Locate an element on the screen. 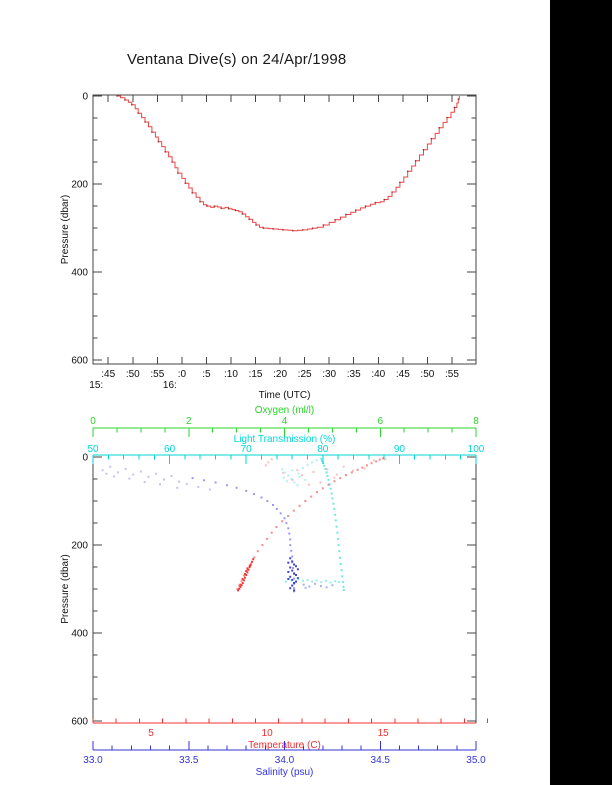 Image resolution: width=612 pixels, height=785 pixels. oxygen-tick-label: 8 is located at coordinates (476, 421).